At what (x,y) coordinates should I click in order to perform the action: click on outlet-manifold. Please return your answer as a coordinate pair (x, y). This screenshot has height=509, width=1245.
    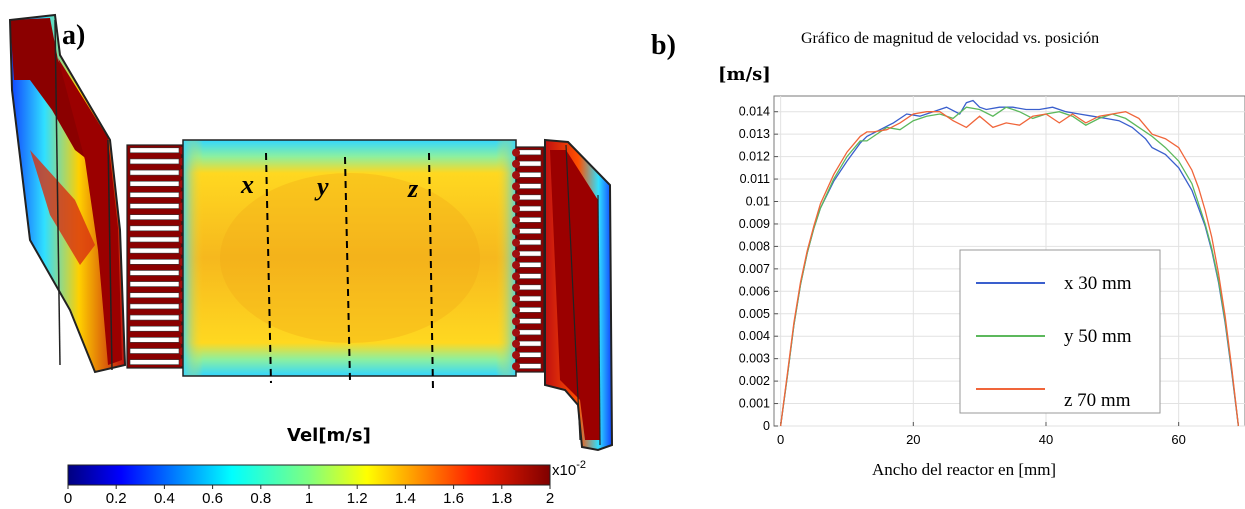
    Looking at the image, I should click on (579, 295).